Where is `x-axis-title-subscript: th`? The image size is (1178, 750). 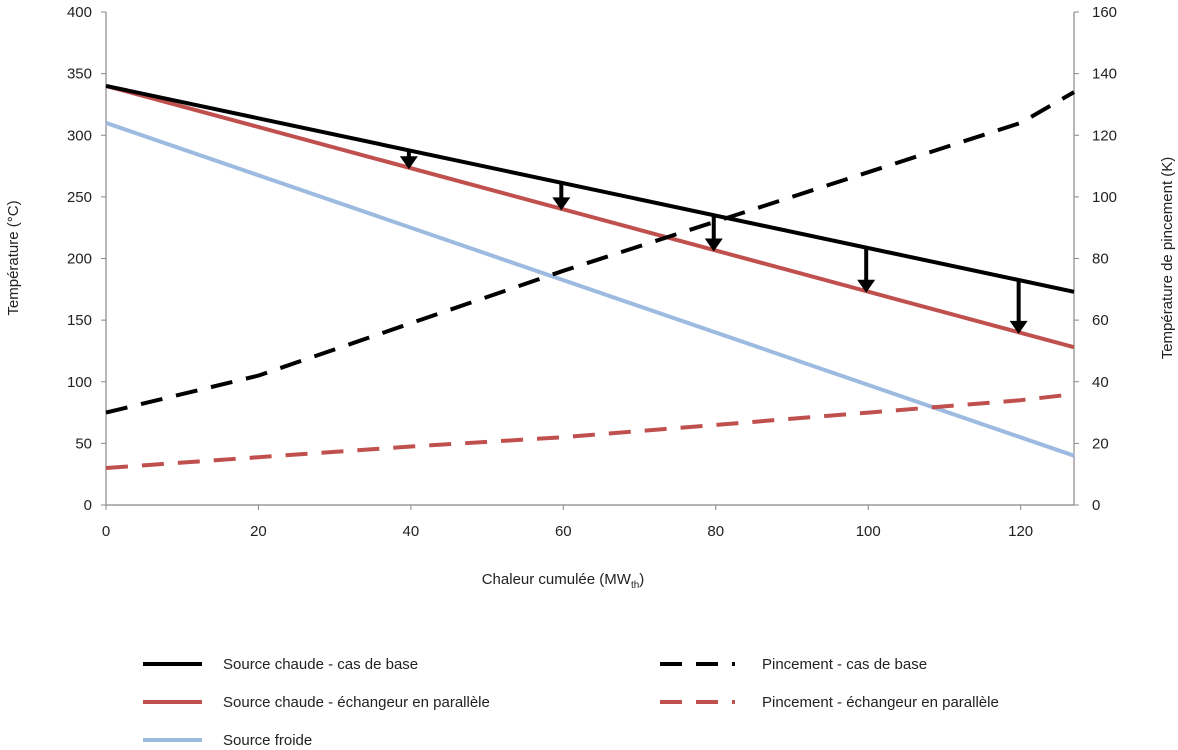
x-axis-title-subscript: th is located at coordinates (635, 585).